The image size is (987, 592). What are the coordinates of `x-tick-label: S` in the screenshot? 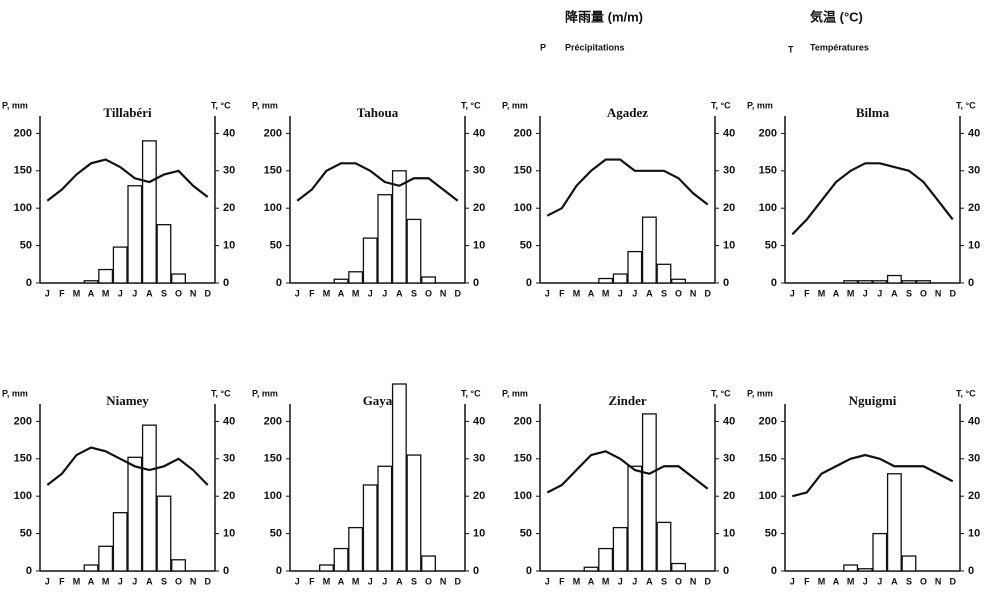 It's located at (414, 293).